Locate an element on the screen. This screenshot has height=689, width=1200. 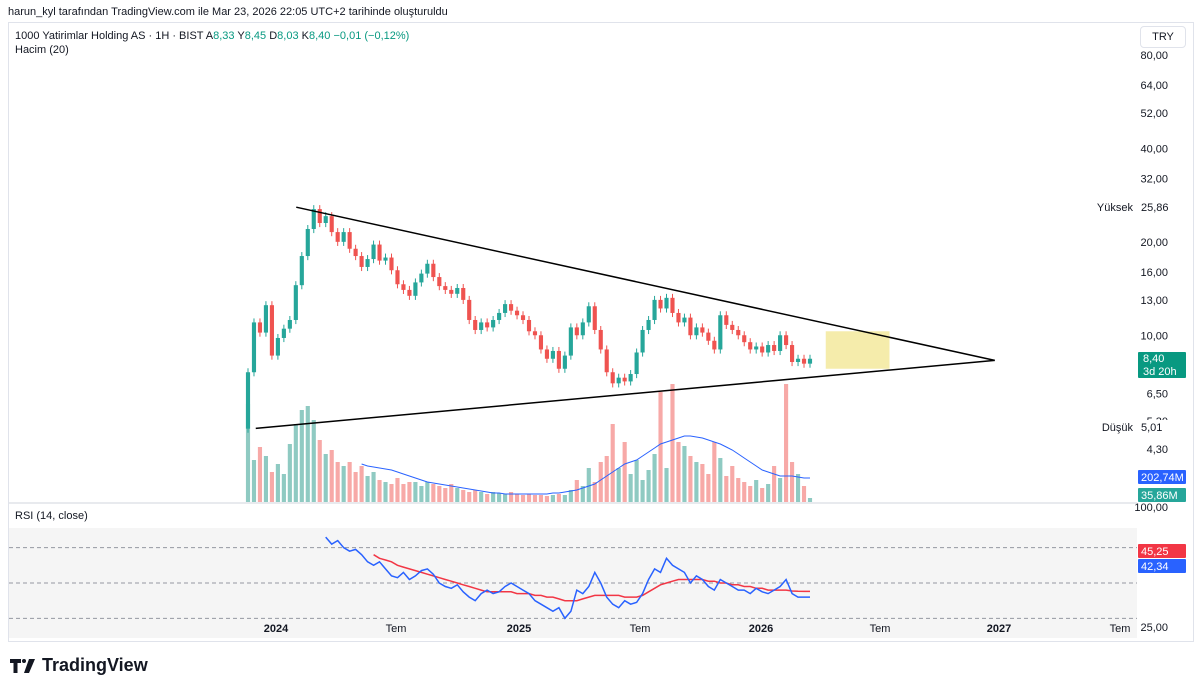
rsi-ma-value-badge-bg is located at coordinates (1162, 551).